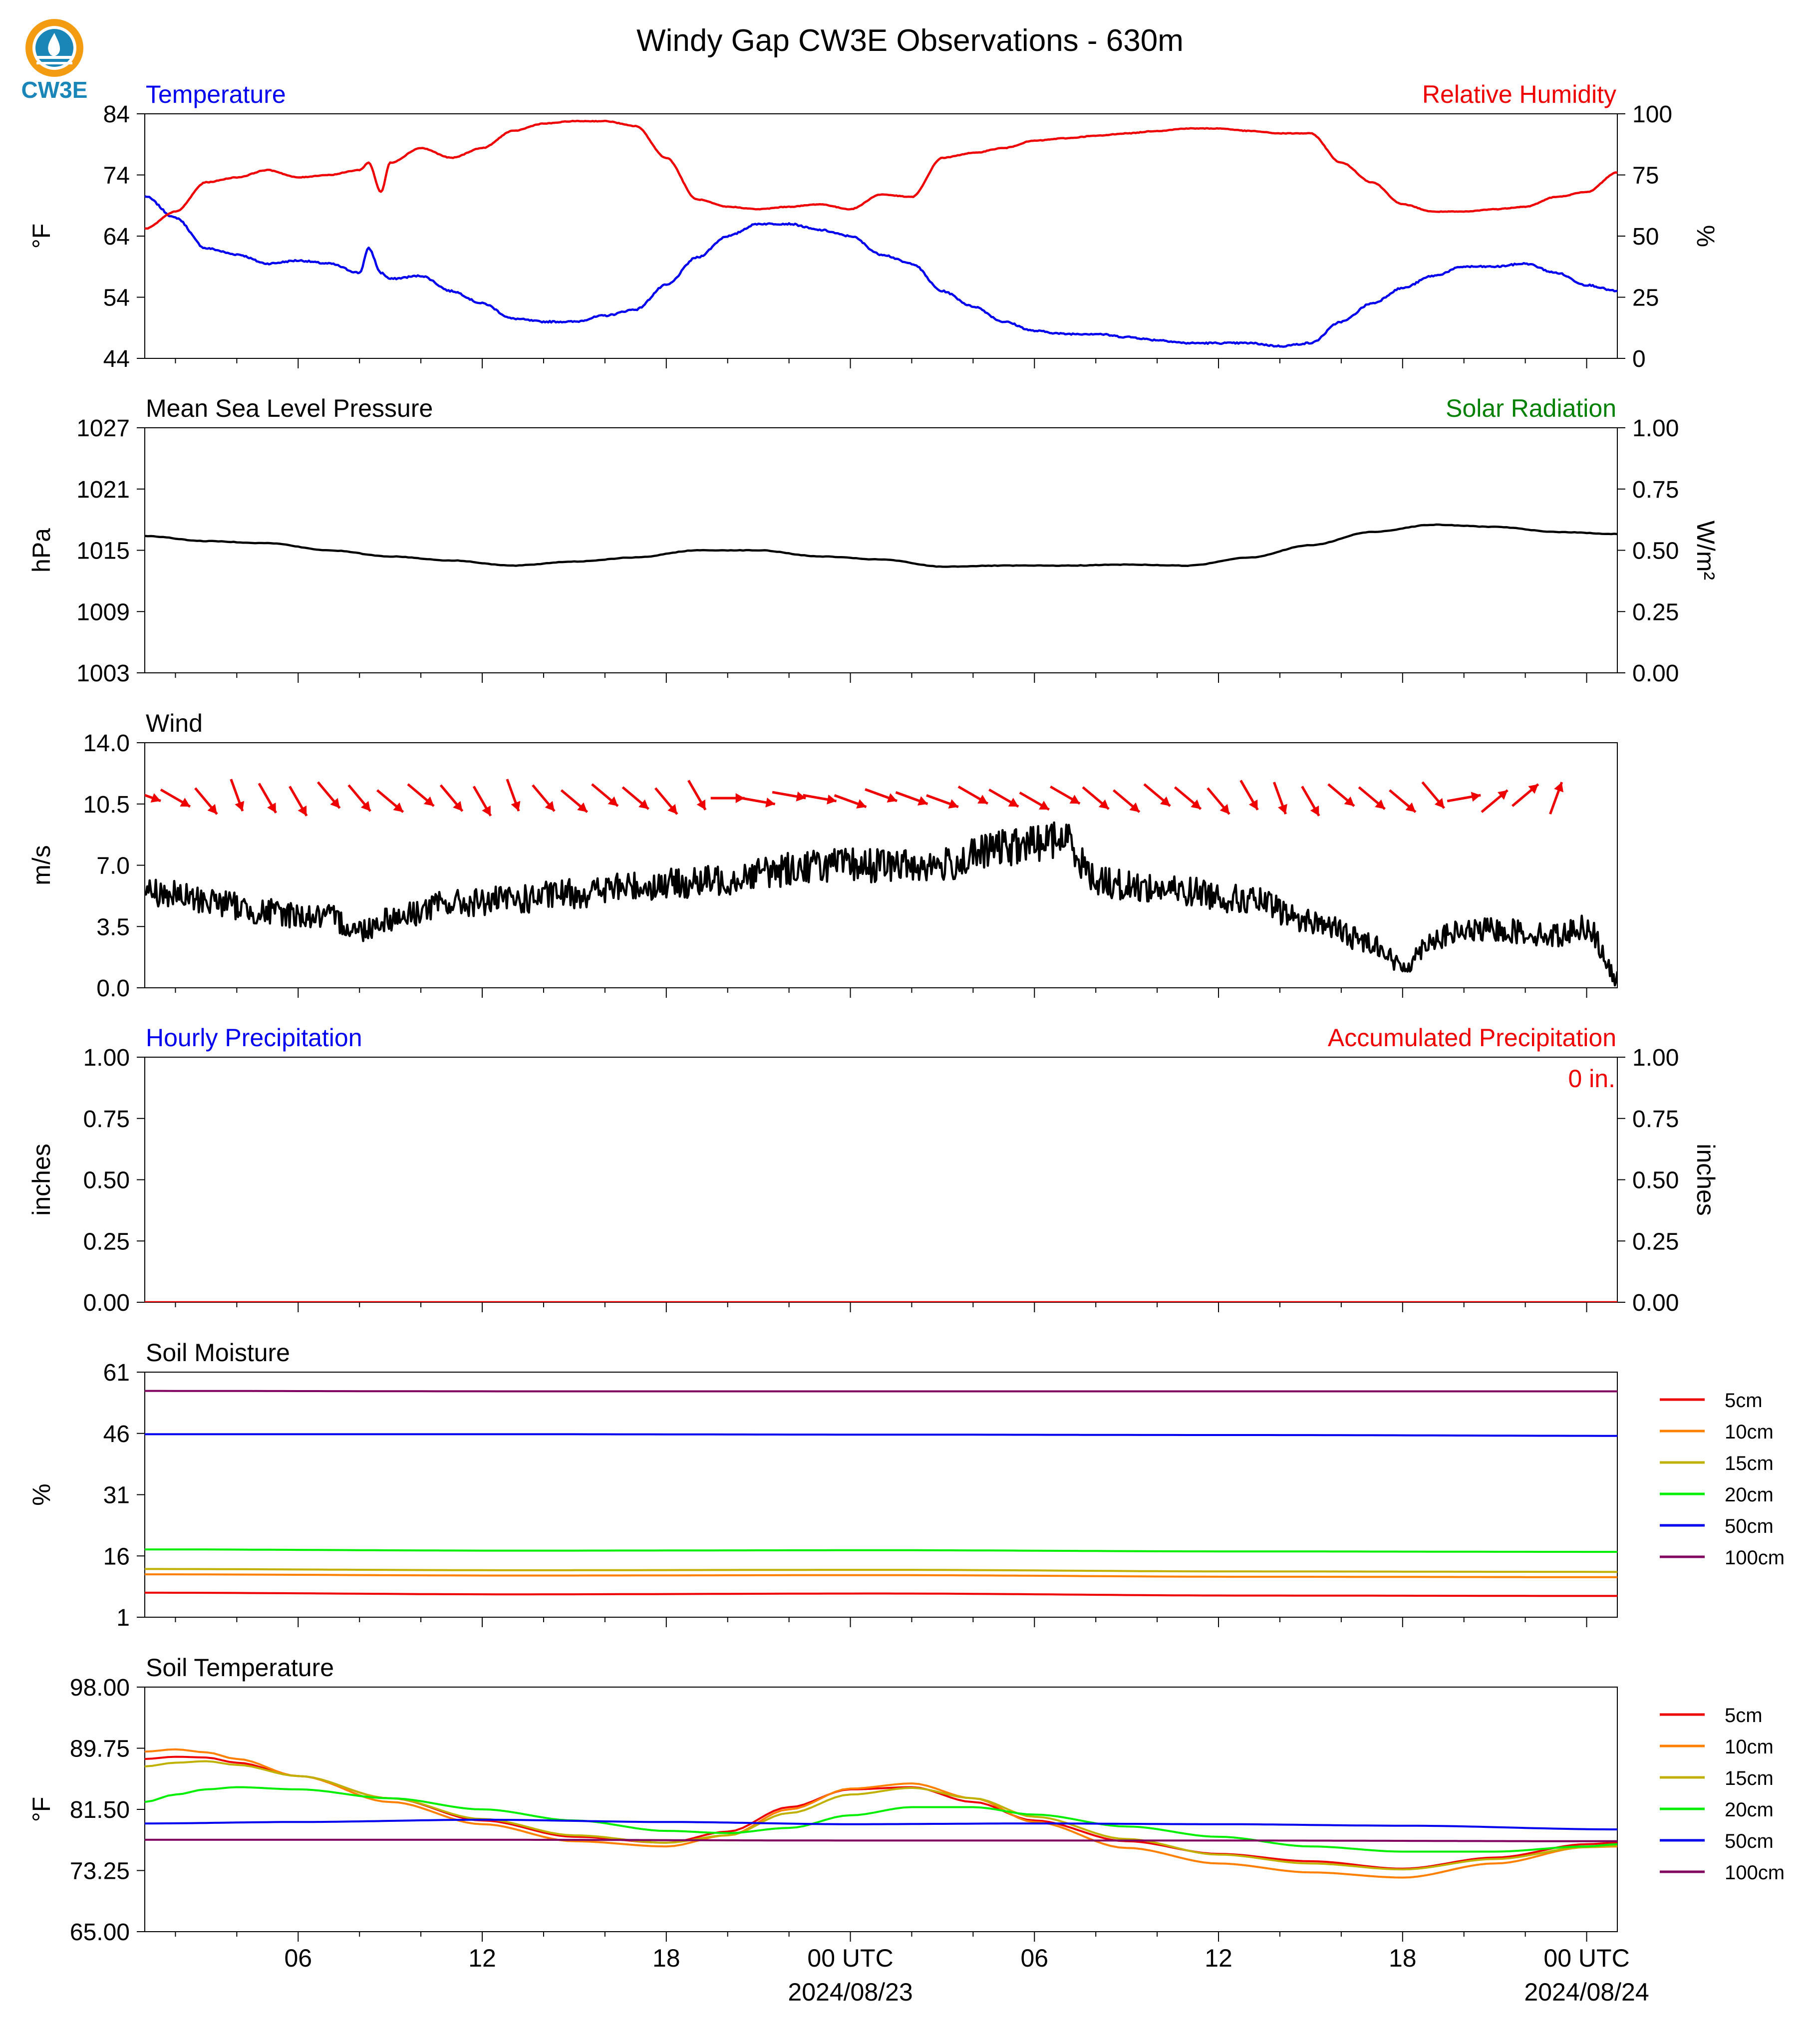 Image resolution: width=1820 pixels, height=2028 pixels. Describe the element at coordinates (1655, 1119) in the screenshot. I see `y-tick-label-right: 0.75` at that location.